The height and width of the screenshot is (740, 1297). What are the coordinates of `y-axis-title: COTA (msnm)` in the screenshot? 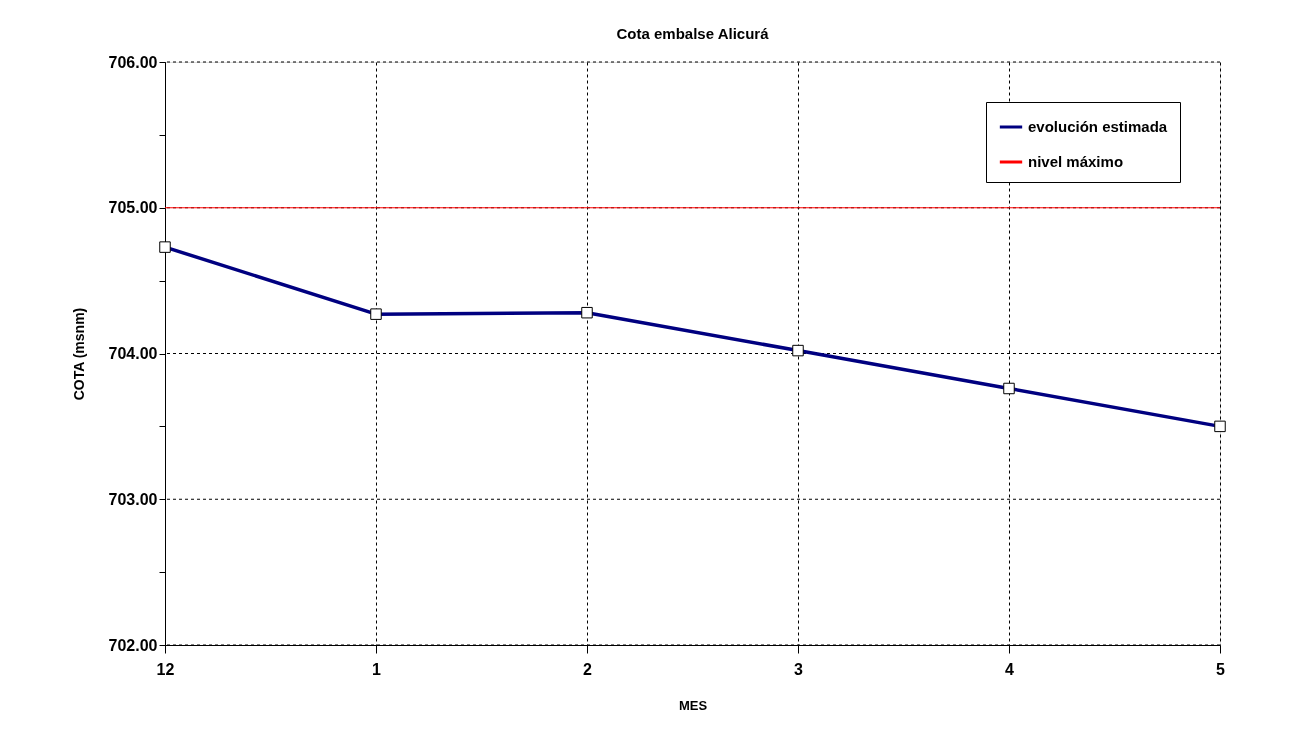 It's located at (78, 354).